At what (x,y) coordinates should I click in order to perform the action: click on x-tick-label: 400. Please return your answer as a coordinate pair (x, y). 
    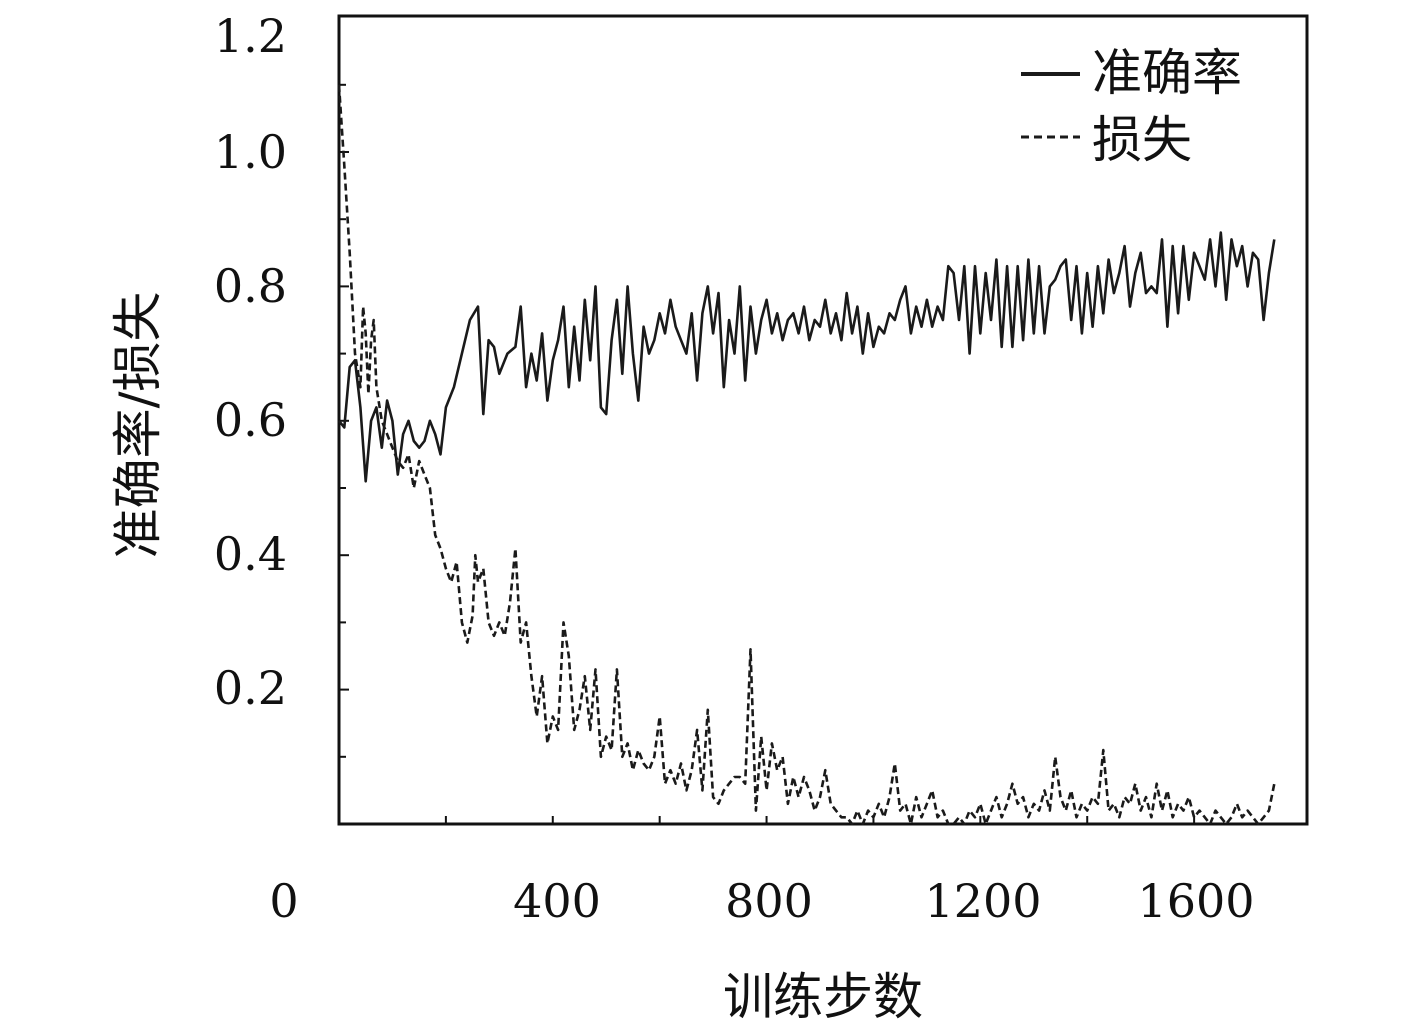
    Looking at the image, I should click on (557, 901).